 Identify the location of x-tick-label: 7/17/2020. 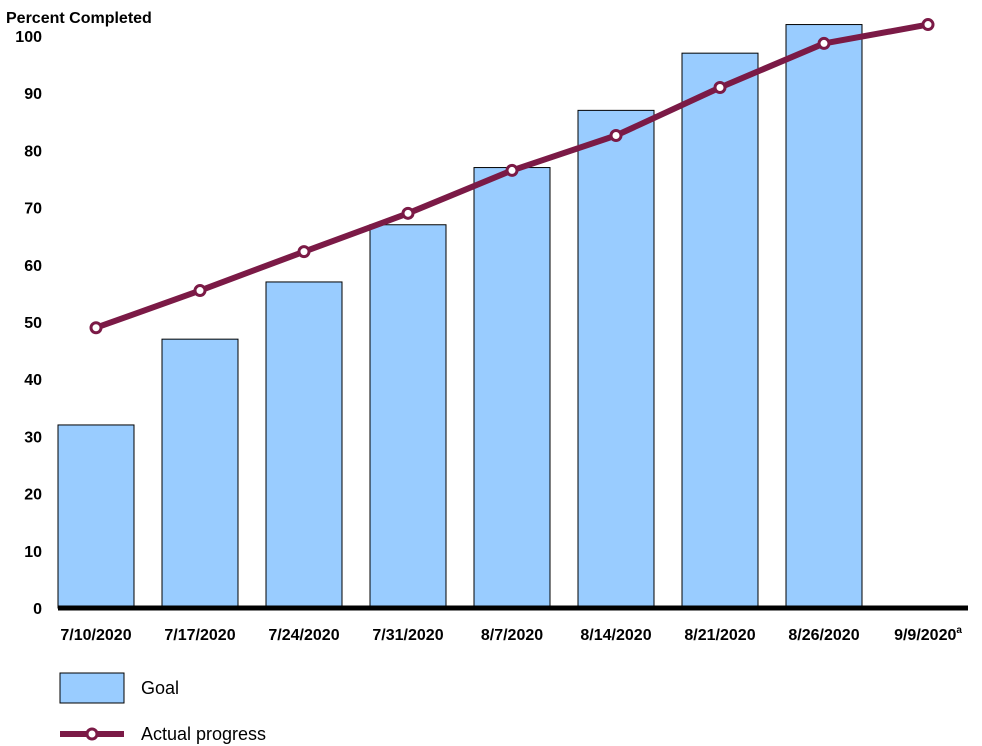
(199, 635).